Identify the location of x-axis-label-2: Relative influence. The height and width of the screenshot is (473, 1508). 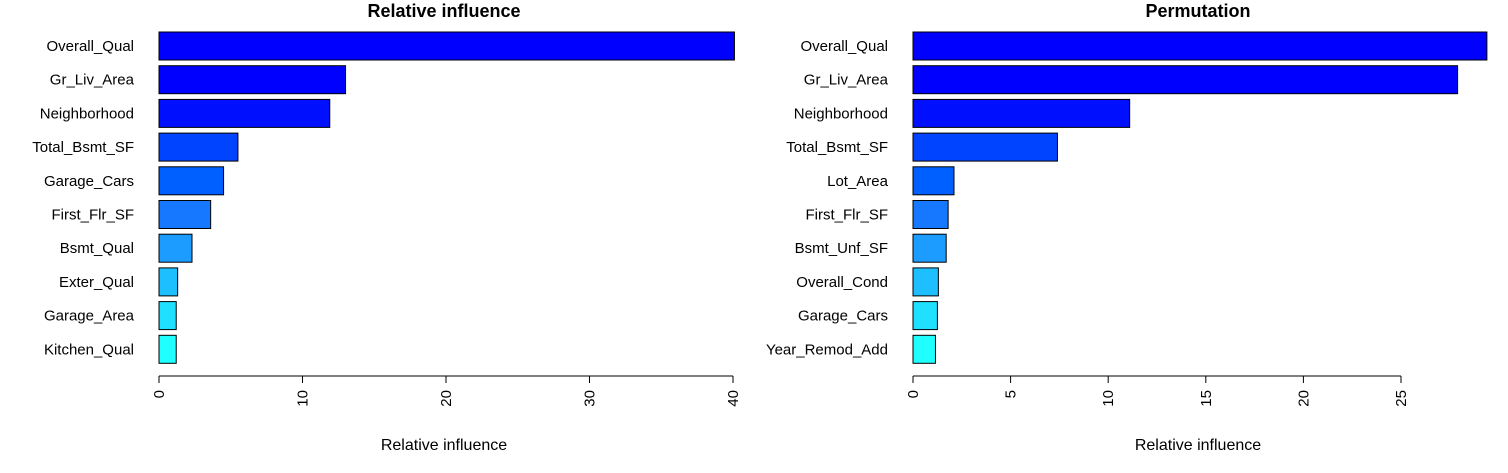
(1198, 445).